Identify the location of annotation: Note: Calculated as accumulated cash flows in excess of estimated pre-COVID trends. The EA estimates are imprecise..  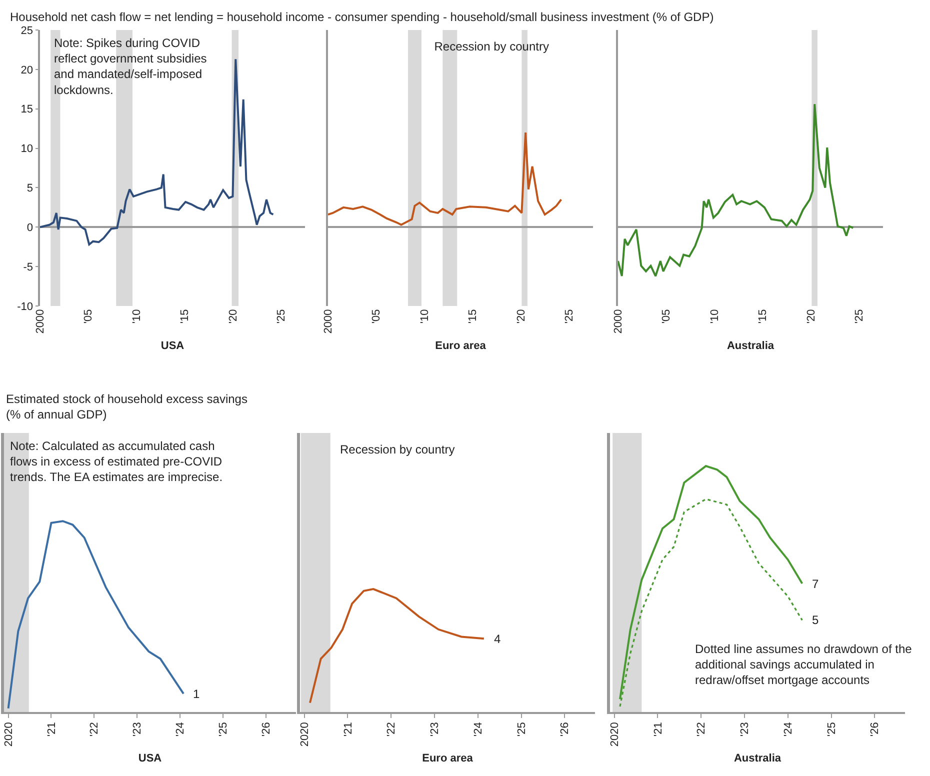
(116, 461).